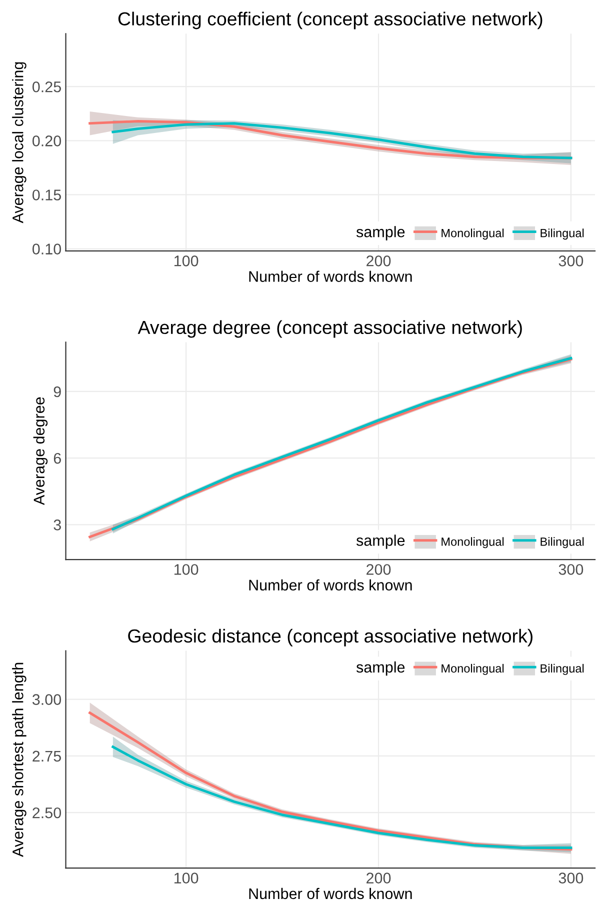 This screenshot has height=909, width=598. I want to click on y-axis-title: Average local clustering, so click(19, 143).